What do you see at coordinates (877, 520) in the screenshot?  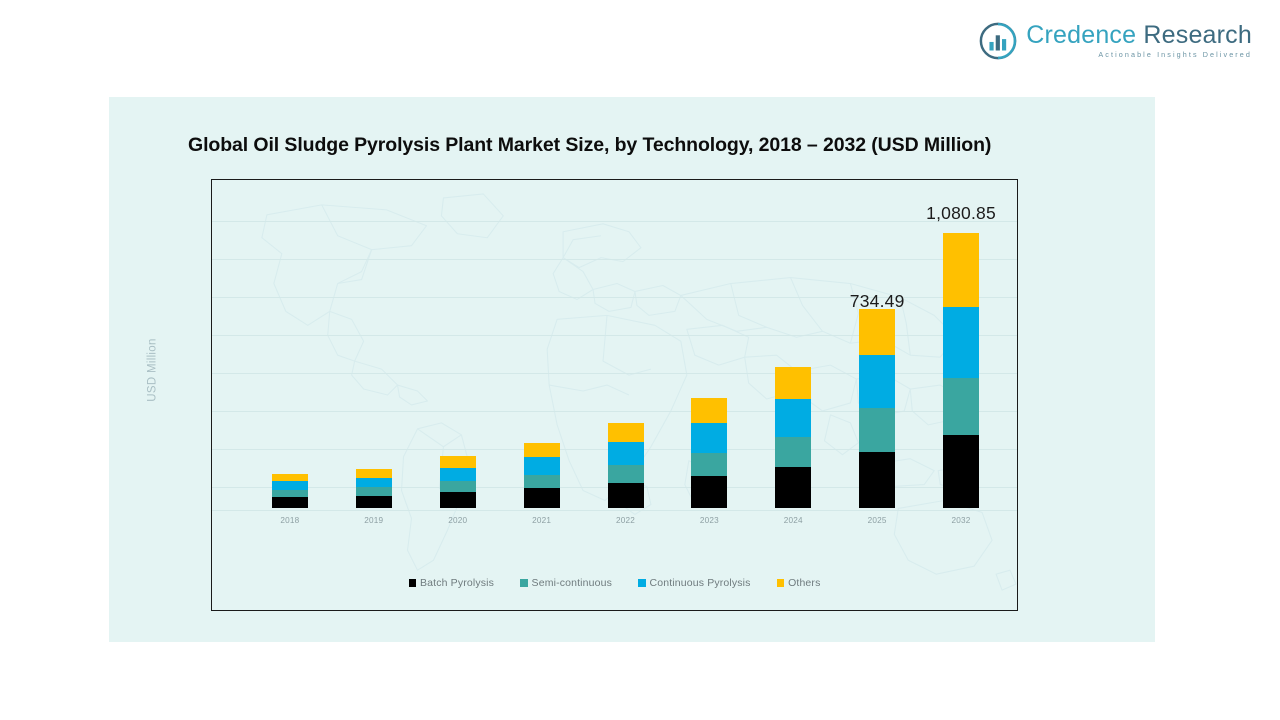 I see `x-axis-tick-label: 2025` at bounding box center [877, 520].